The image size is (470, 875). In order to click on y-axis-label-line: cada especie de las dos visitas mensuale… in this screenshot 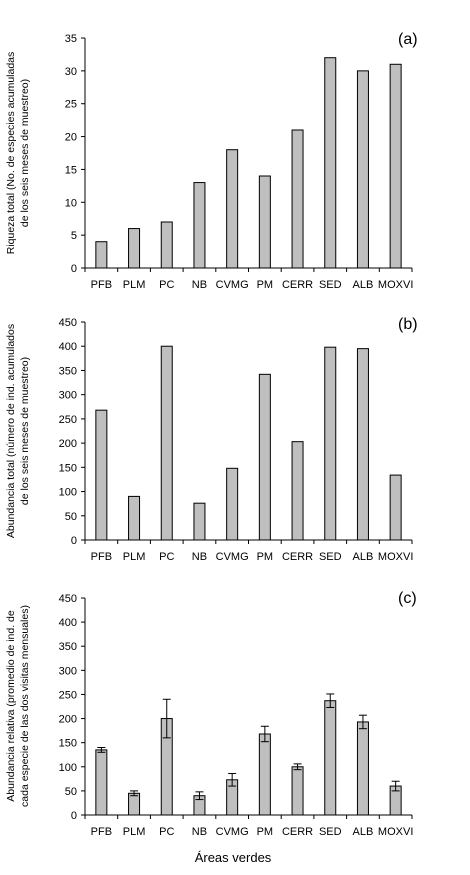, I will do `click(25, 706)`.